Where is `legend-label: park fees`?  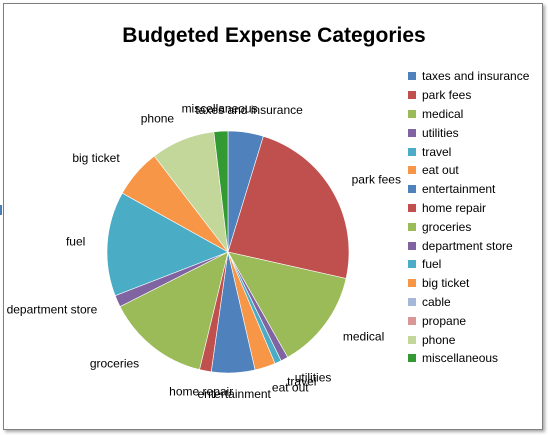 legend-label: park fees is located at coordinates (447, 95).